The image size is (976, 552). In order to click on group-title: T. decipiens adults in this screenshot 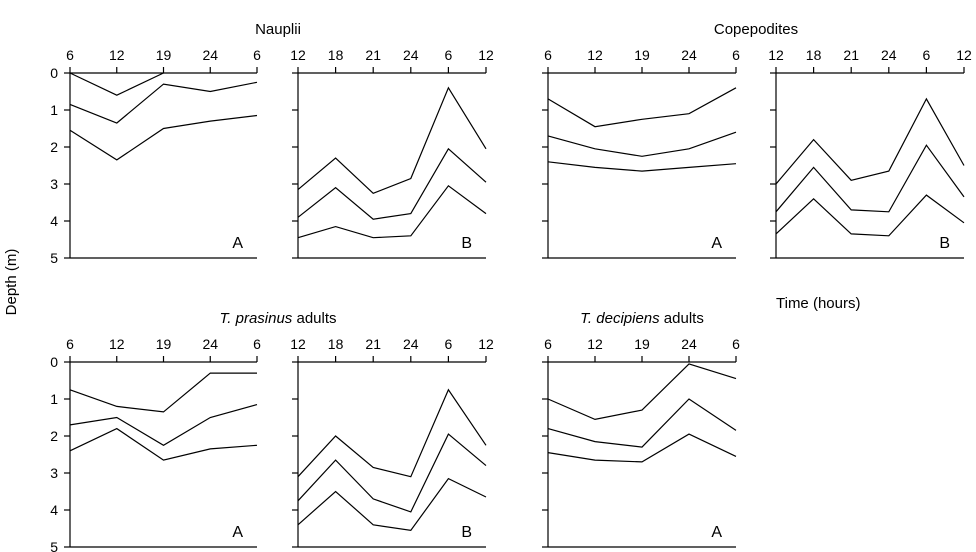, I will do `click(642, 318)`.